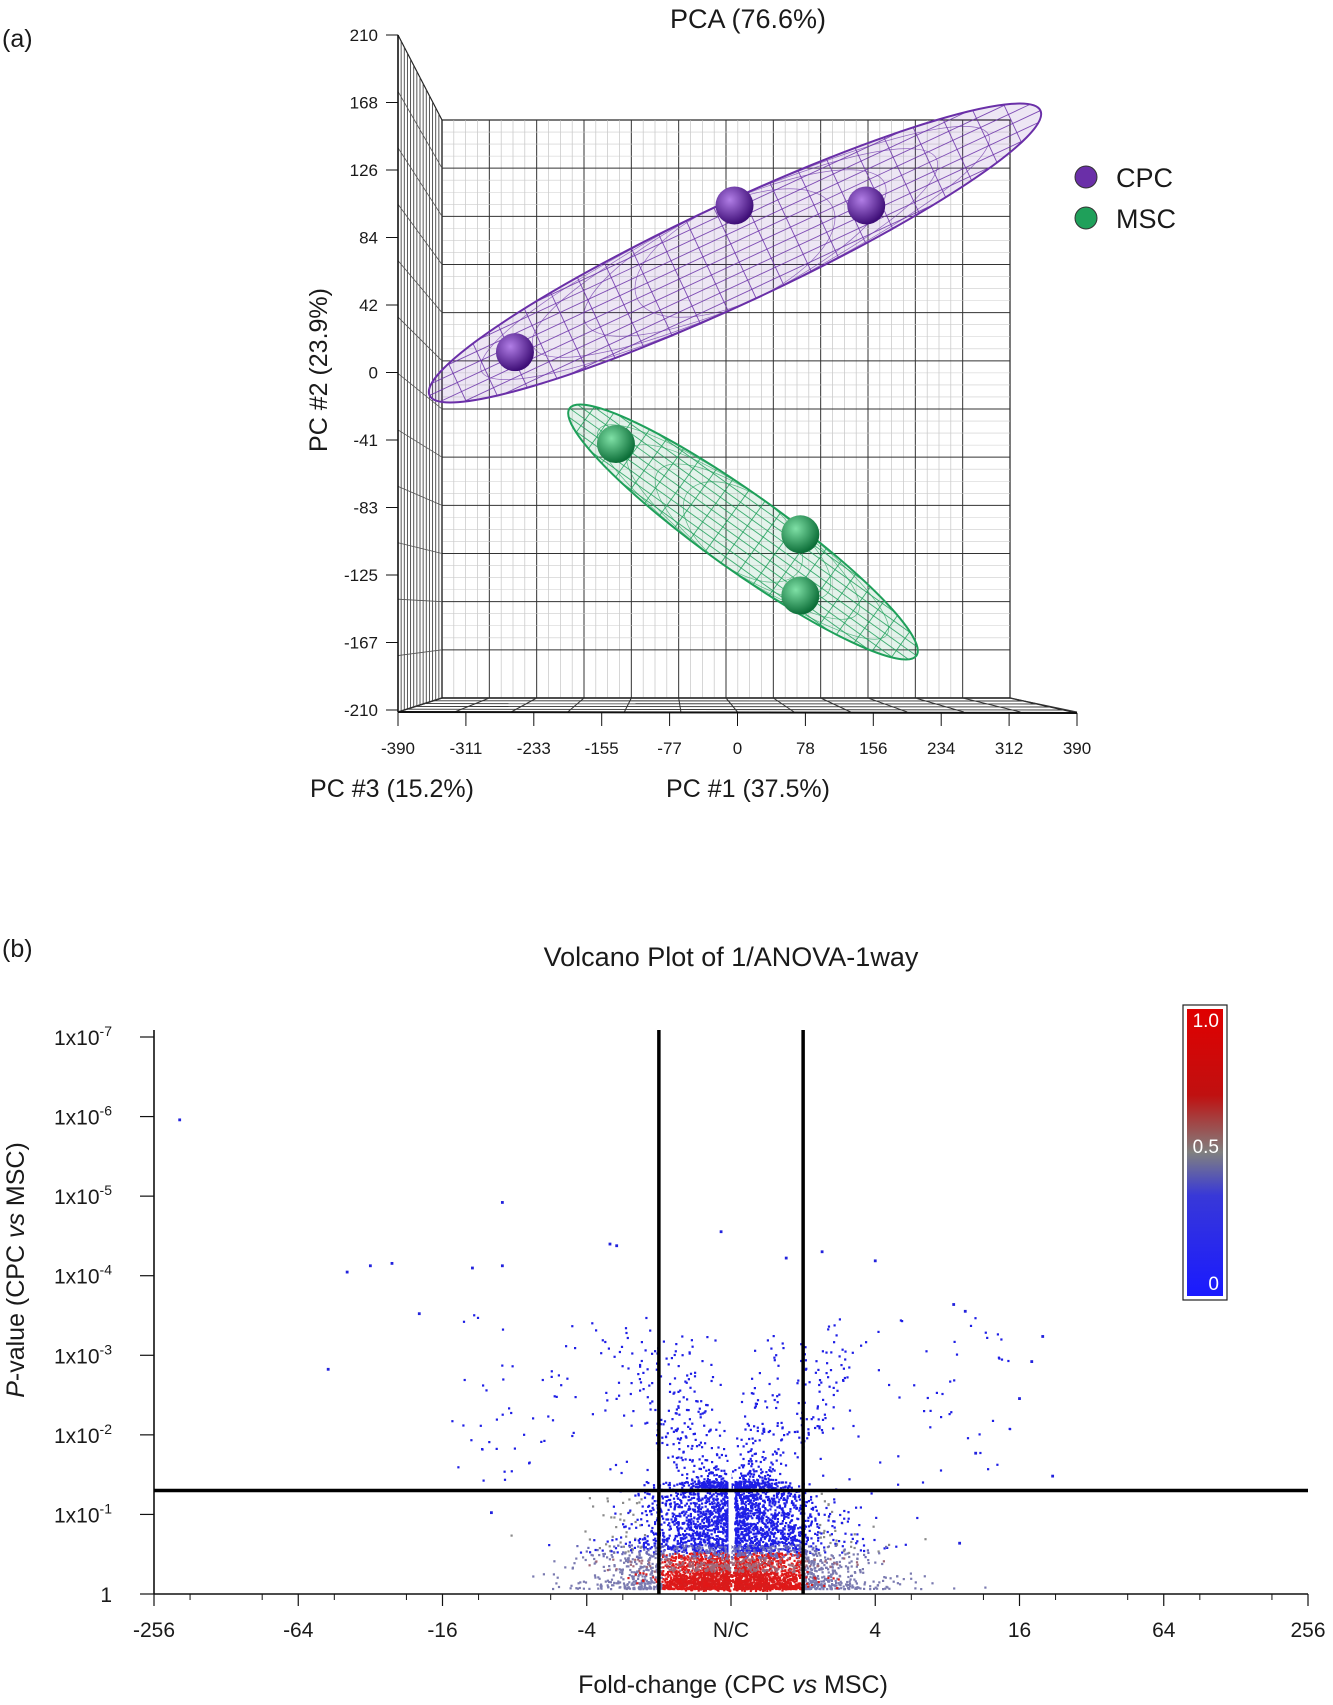 This screenshot has width=1333, height=1705. What do you see at coordinates (756, 513) in the screenshot?
I see `msc-ellipse-mesh` at bounding box center [756, 513].